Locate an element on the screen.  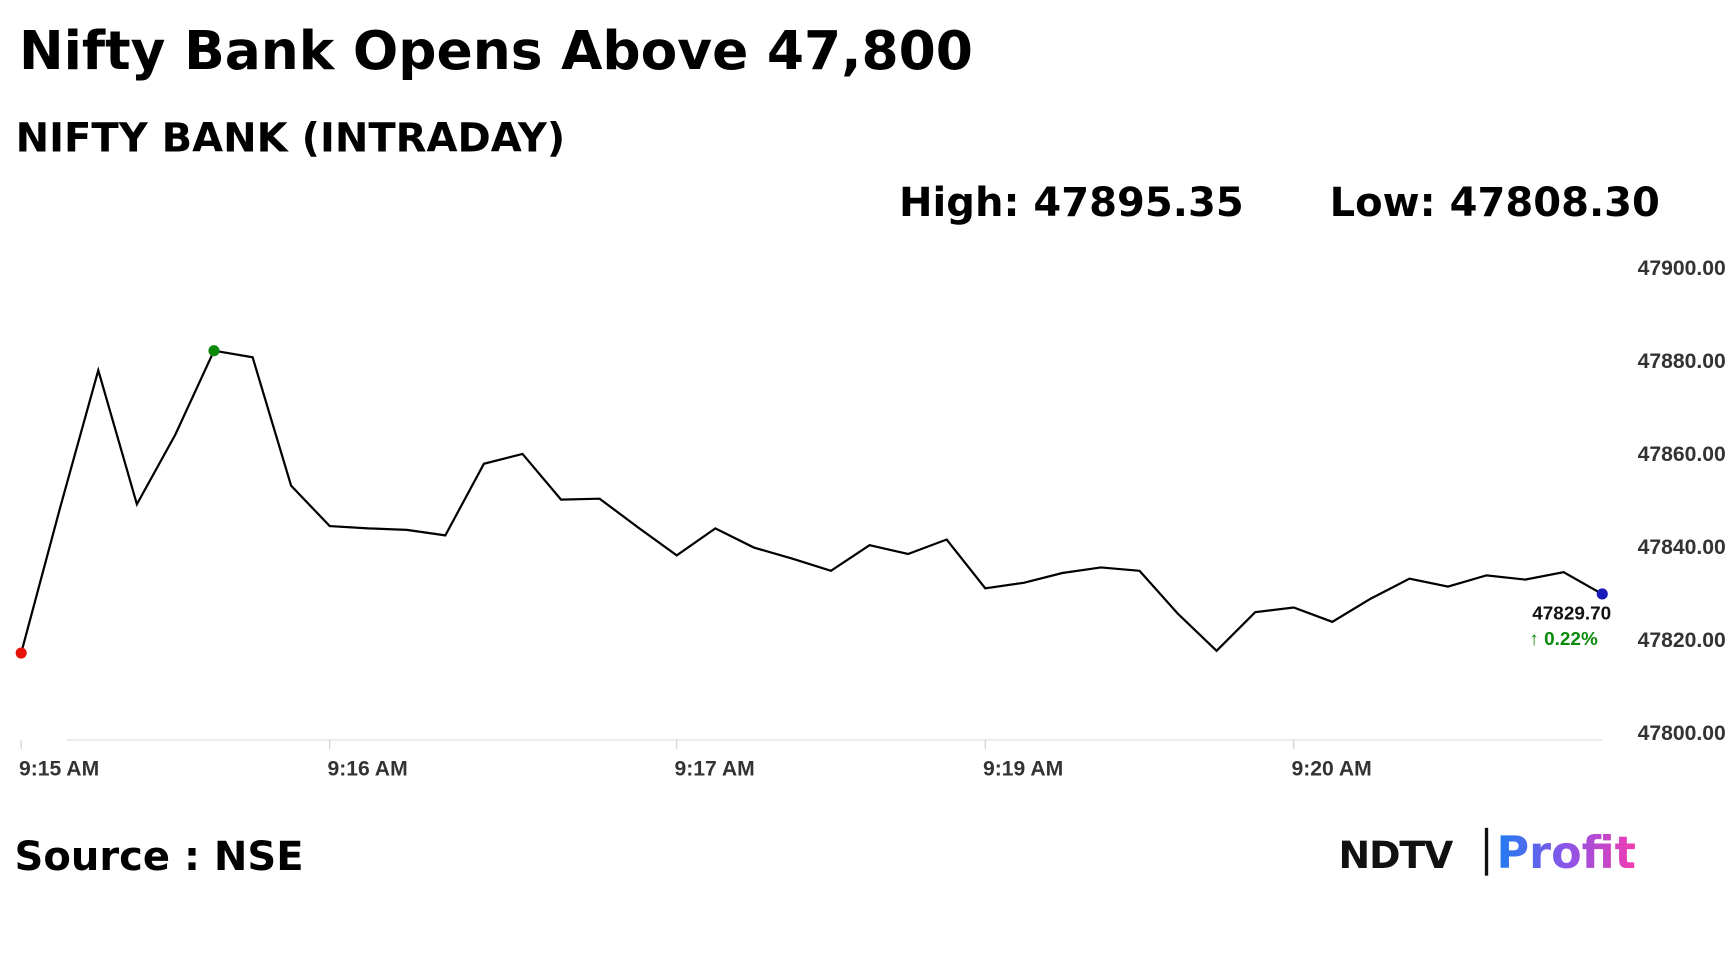
y-tick-label: 47800.00 is located at coordinates (1682, 733).